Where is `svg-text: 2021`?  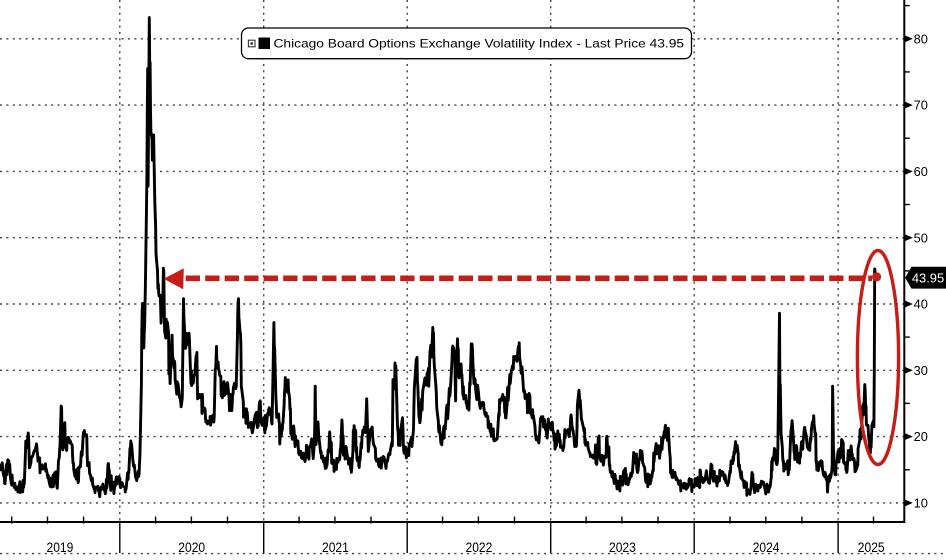
svg-text: 2021 is located at coordinates (335, 547).